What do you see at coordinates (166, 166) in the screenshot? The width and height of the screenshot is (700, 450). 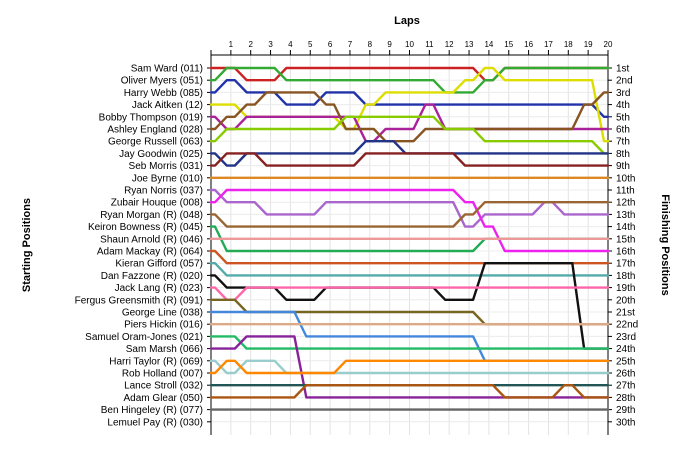 I see `starting-driver-label: Seb Morris (031)` at bounding box center [166, 166].